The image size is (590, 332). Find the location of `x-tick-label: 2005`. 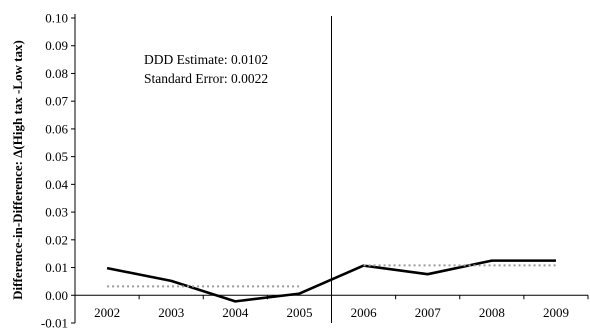

x-tick-label: 2005 is located at coordinates (299, 312).